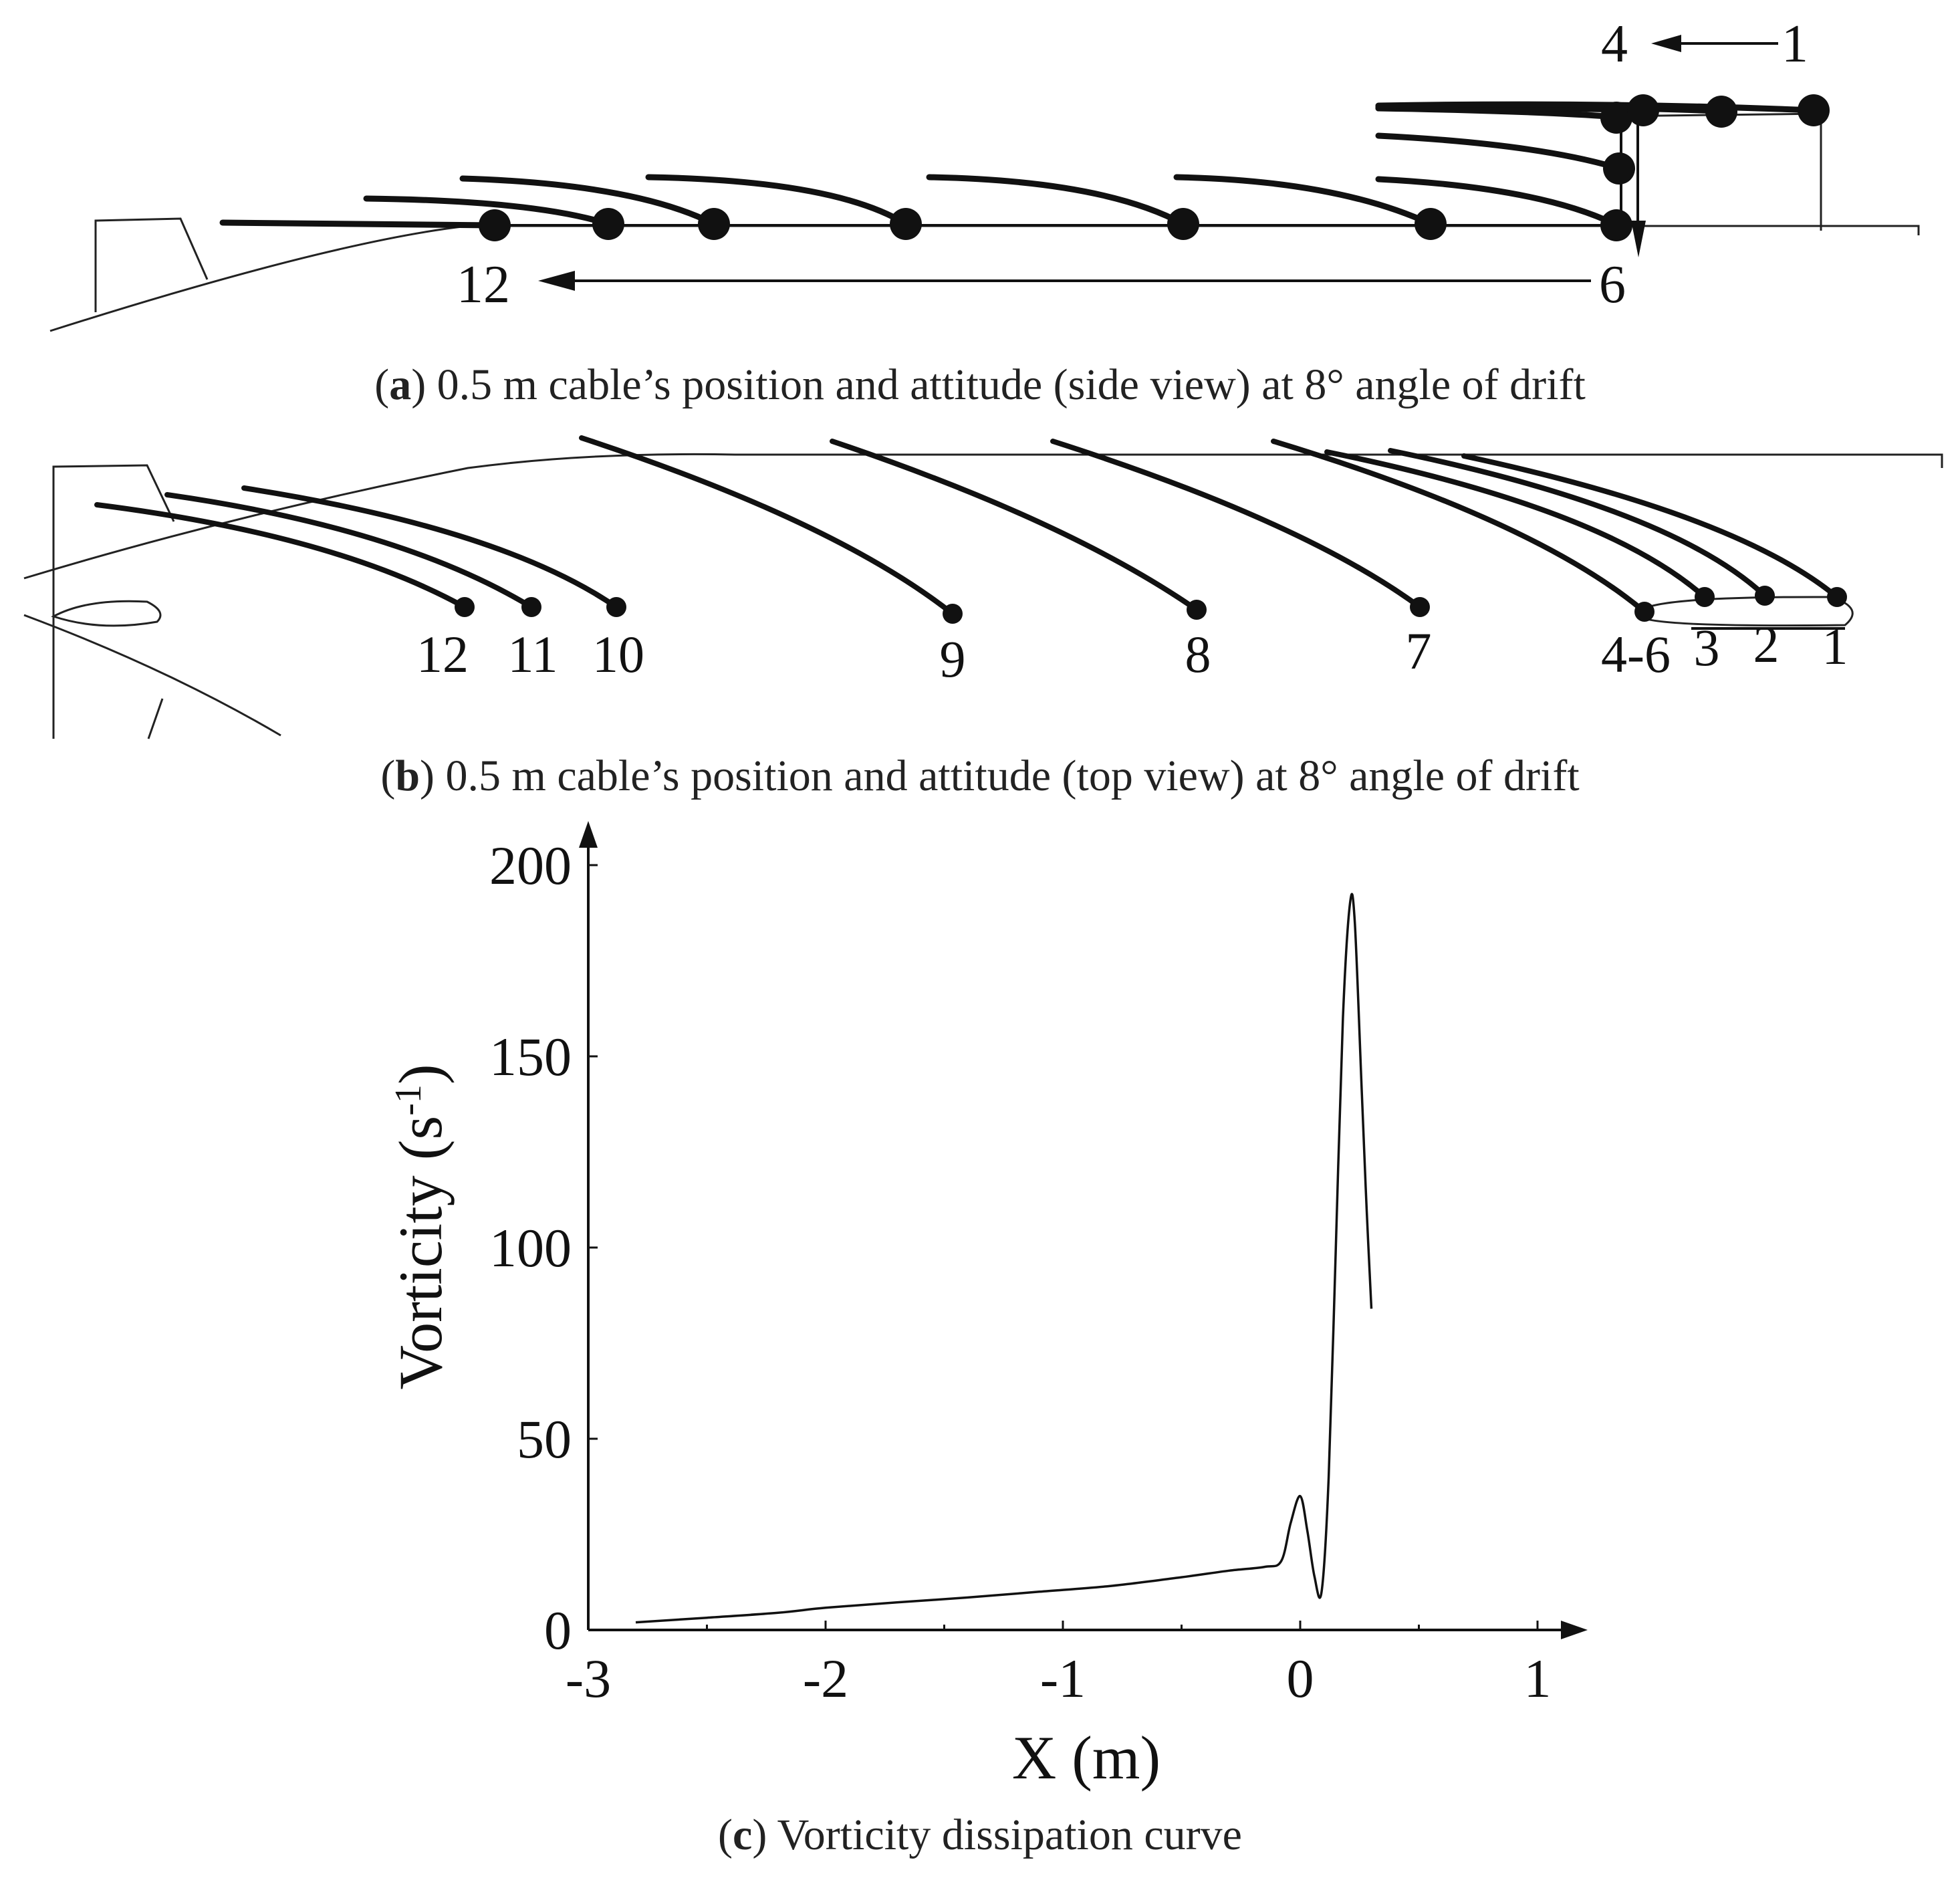 The image size is (1960, 1878). What do you see at coordinates (980, 1835) in the screenshot?
I see `caption-c: (c) Vorticity dissipation curve` at bounding box center [980, 1835].